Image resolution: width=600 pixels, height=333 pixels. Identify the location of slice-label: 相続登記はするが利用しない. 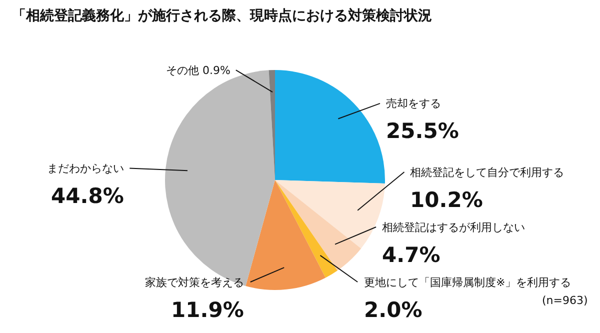
(453, 227).